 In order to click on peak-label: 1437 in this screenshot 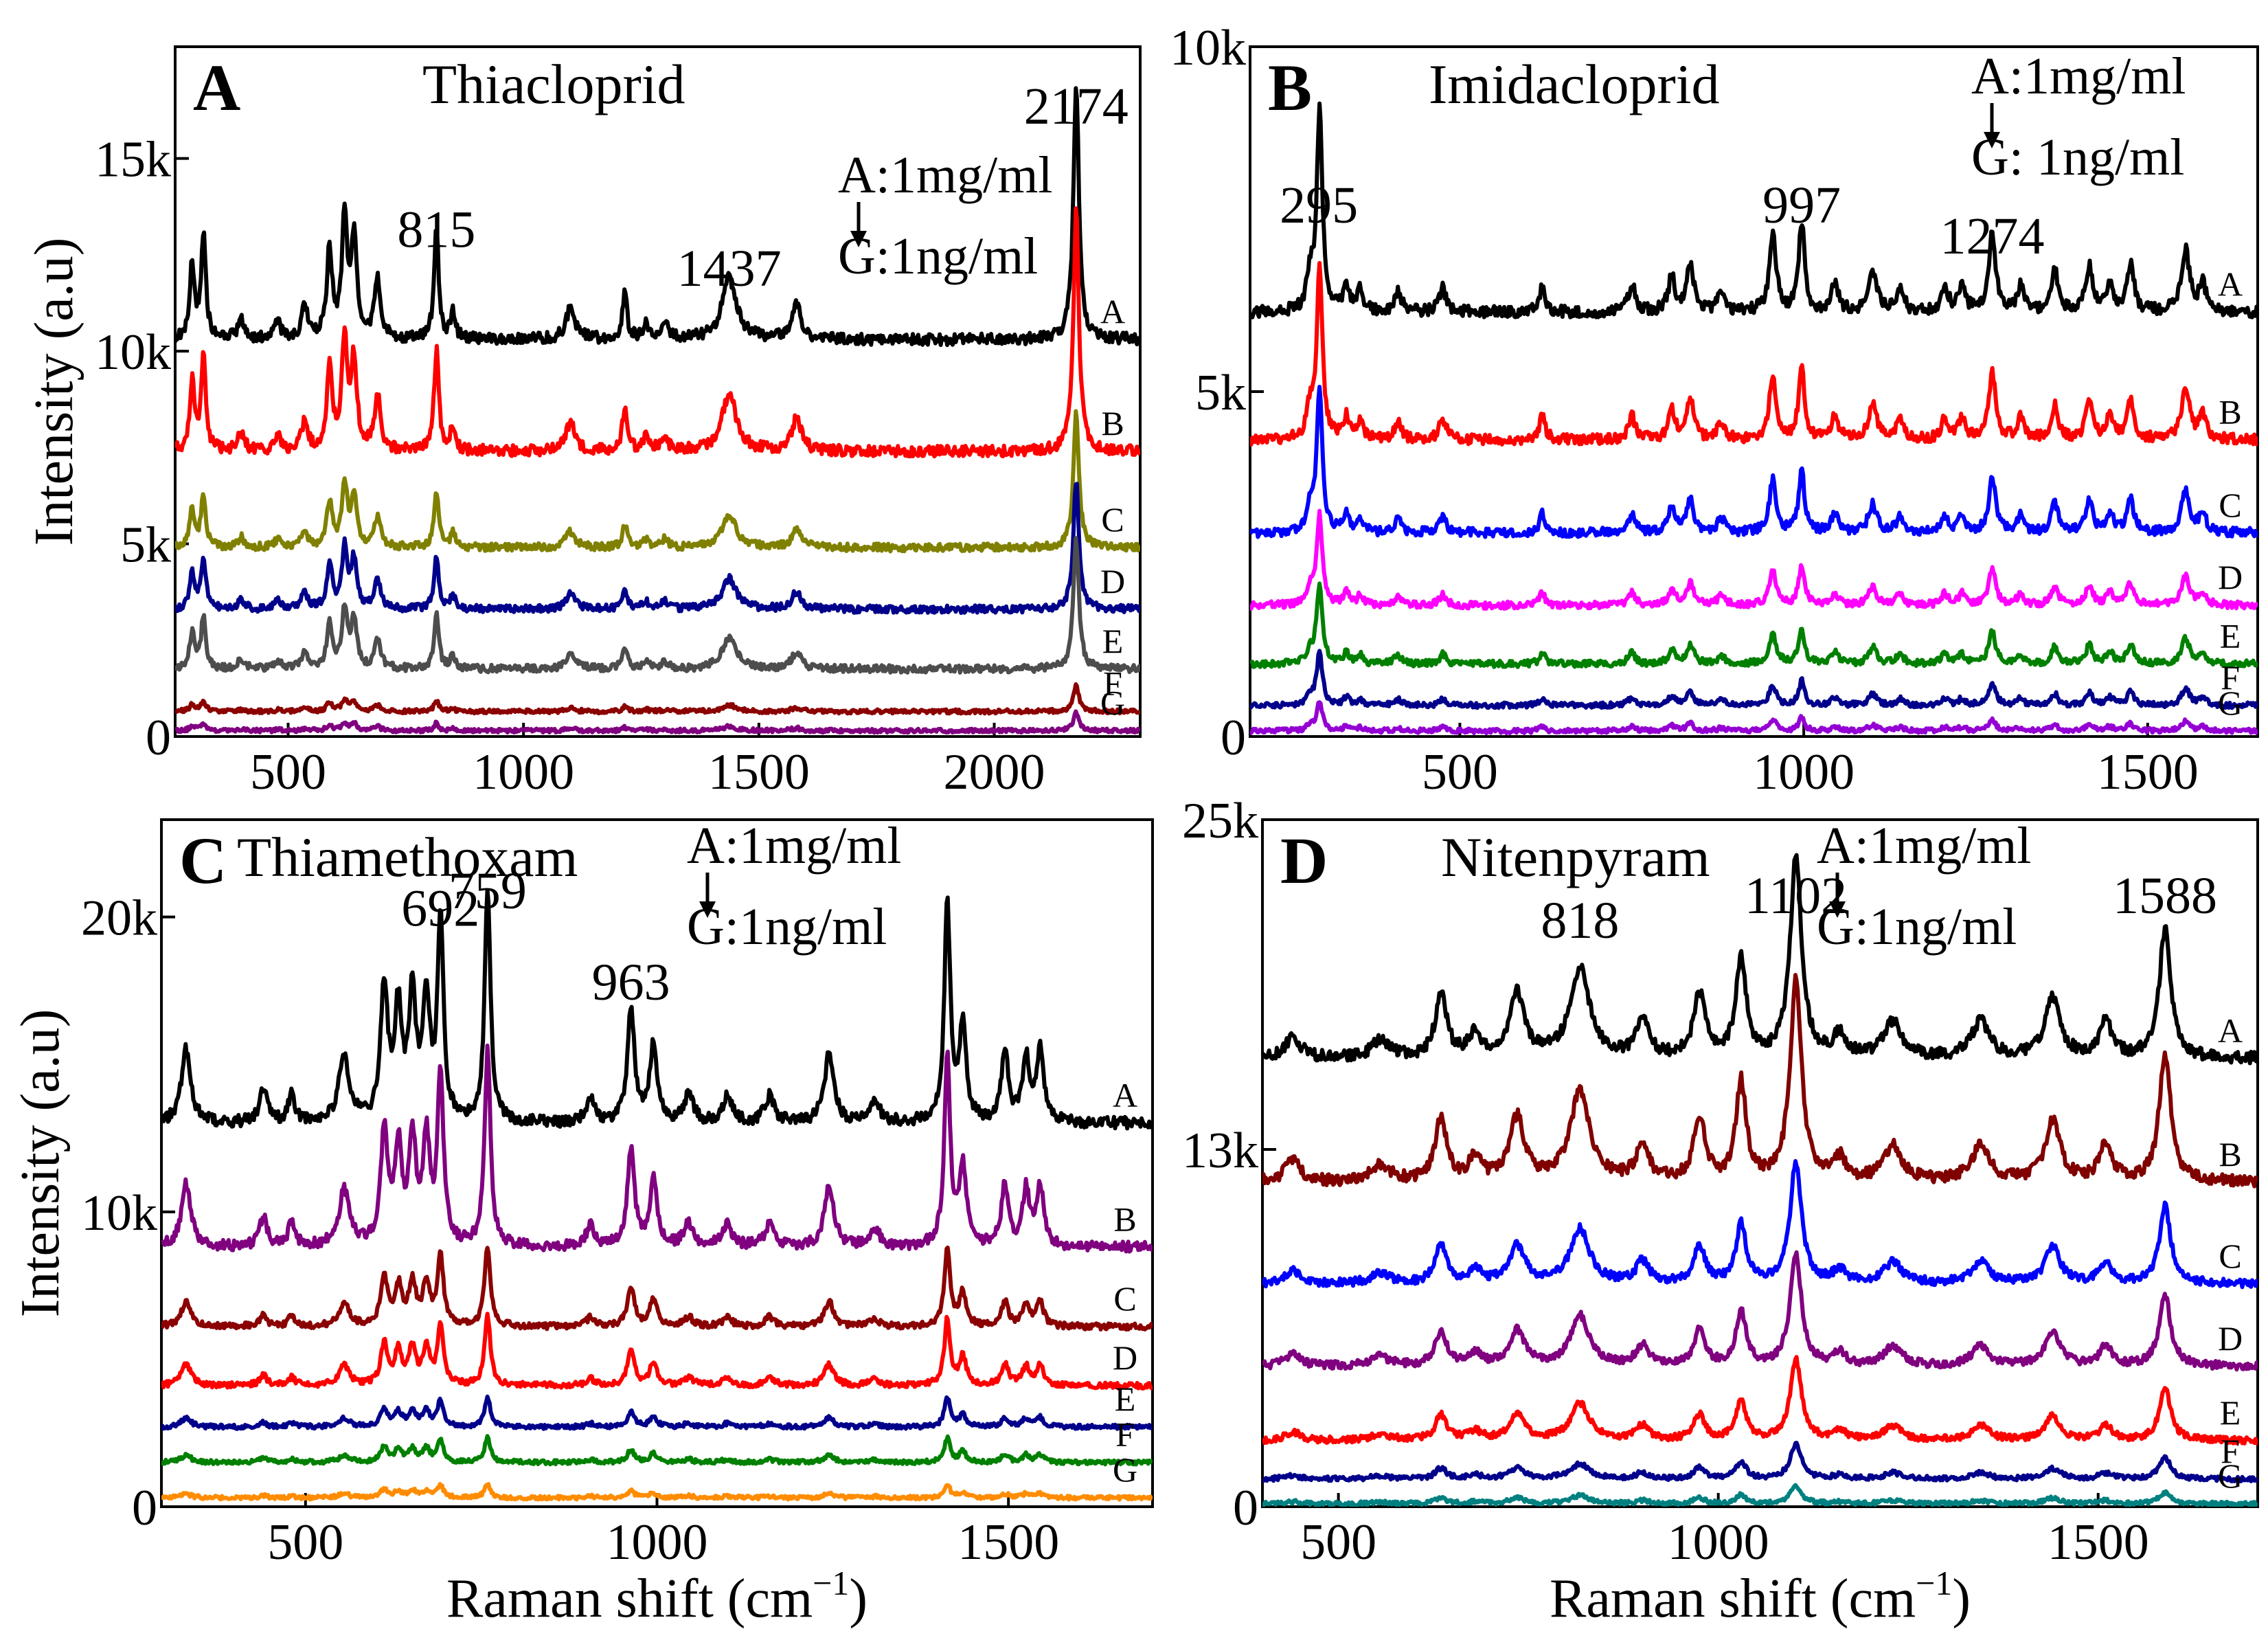, I will do `click(729, 268)`.